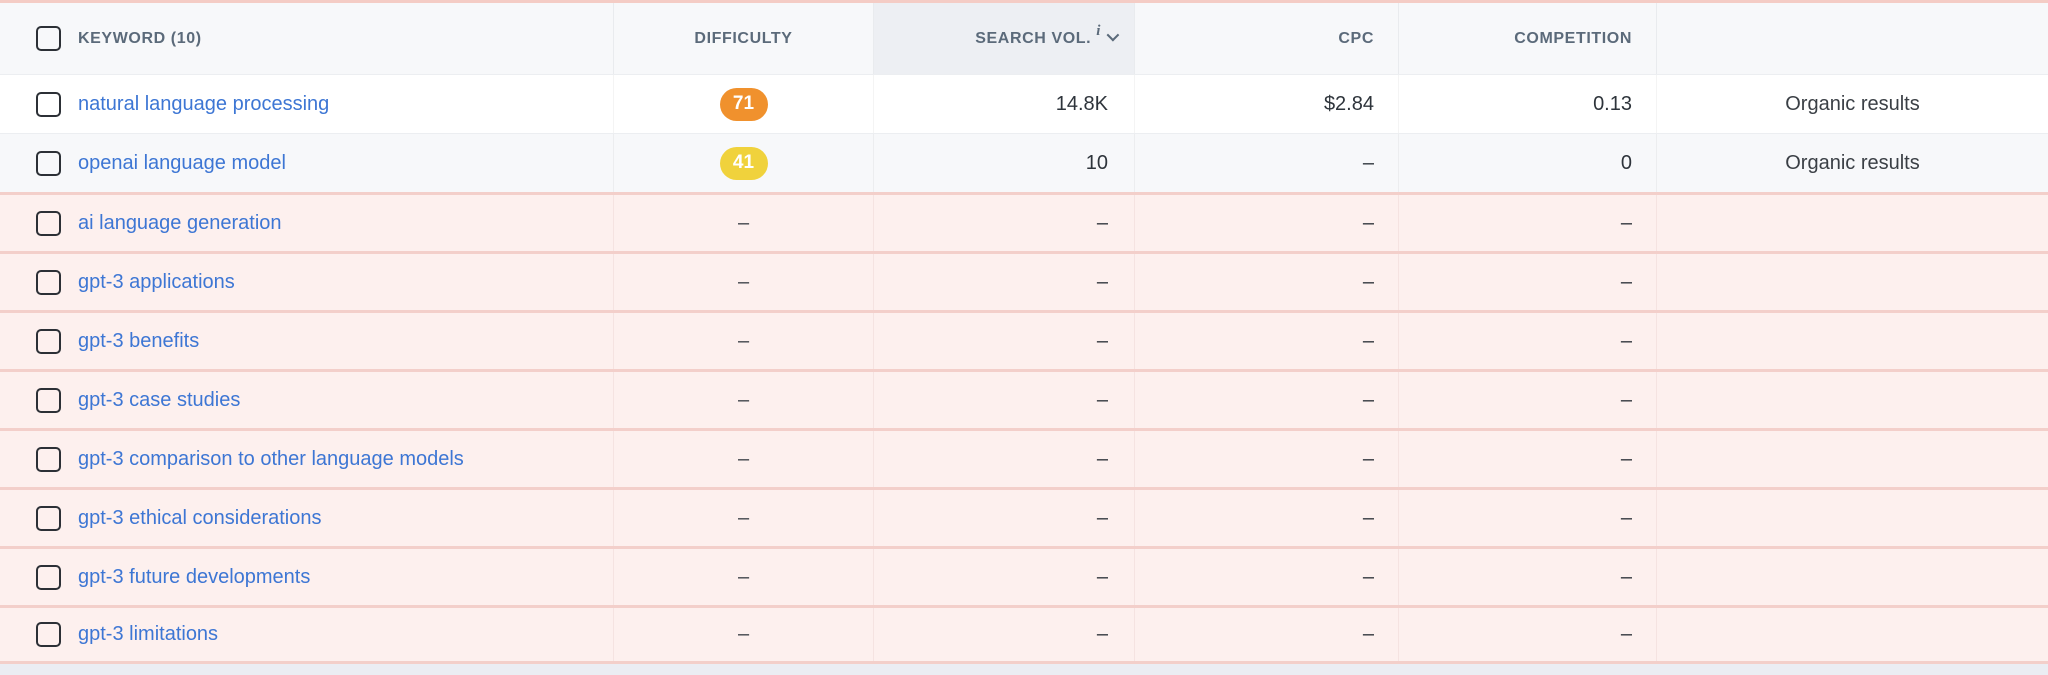 This screenshot has width=2048, height=675. I want to click on keyword-cell: natural language processing, so click(306, 104).